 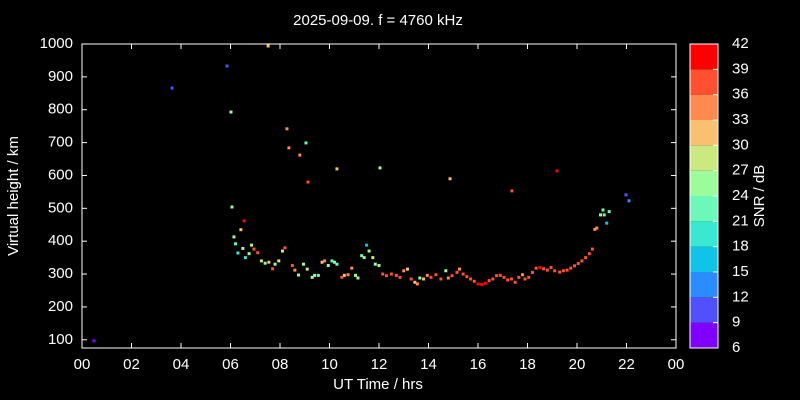 What do you see at coordinates (736, 347) in the screenshot?
I see `colorbar-tick-label: 6` at bounding box center [736, 347].